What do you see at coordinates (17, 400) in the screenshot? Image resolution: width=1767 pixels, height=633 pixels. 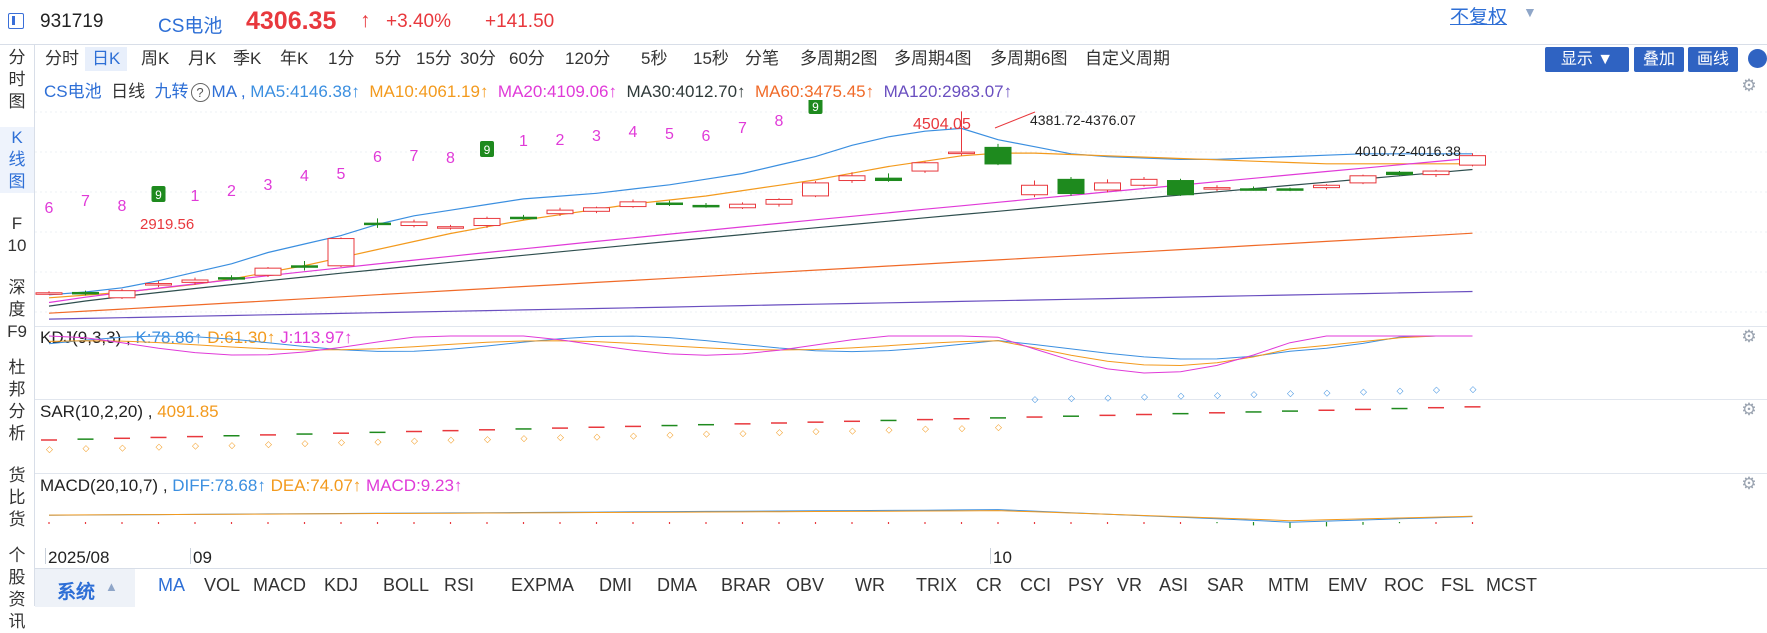 I see `left-nav-item: 杜 邦 分 析` at bounding box center [17, 400].